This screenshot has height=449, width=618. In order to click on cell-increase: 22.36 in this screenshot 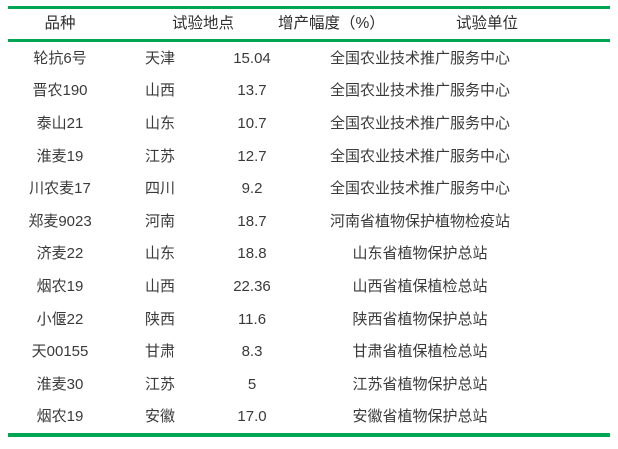, I will do `click(252, 286)`.